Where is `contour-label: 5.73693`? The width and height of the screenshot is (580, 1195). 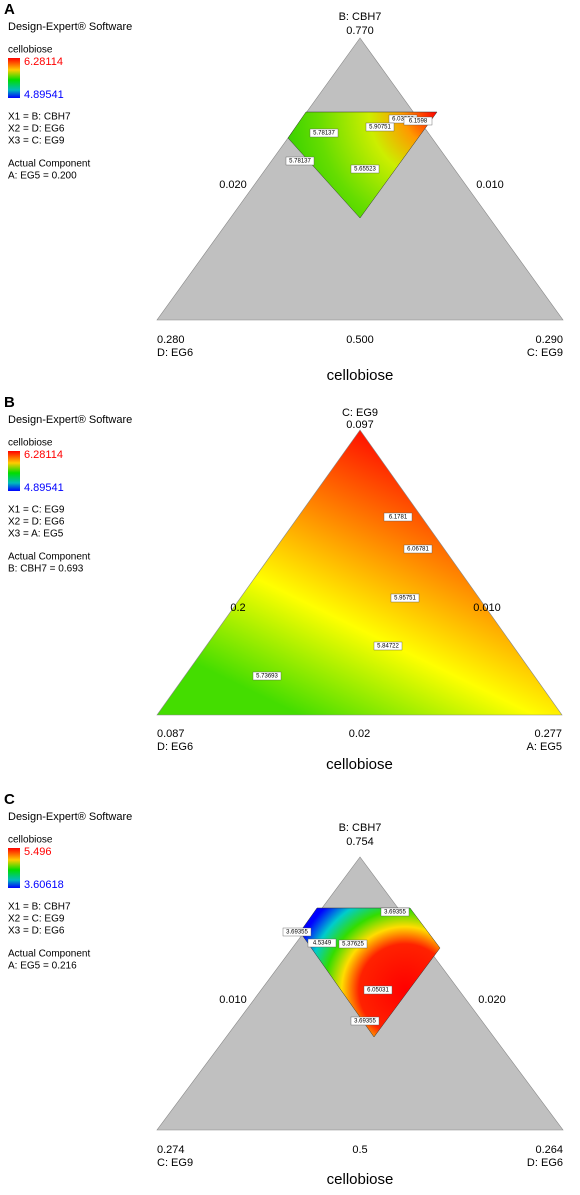
contour-label: 5.73693 is located at coordinates (267, 677).